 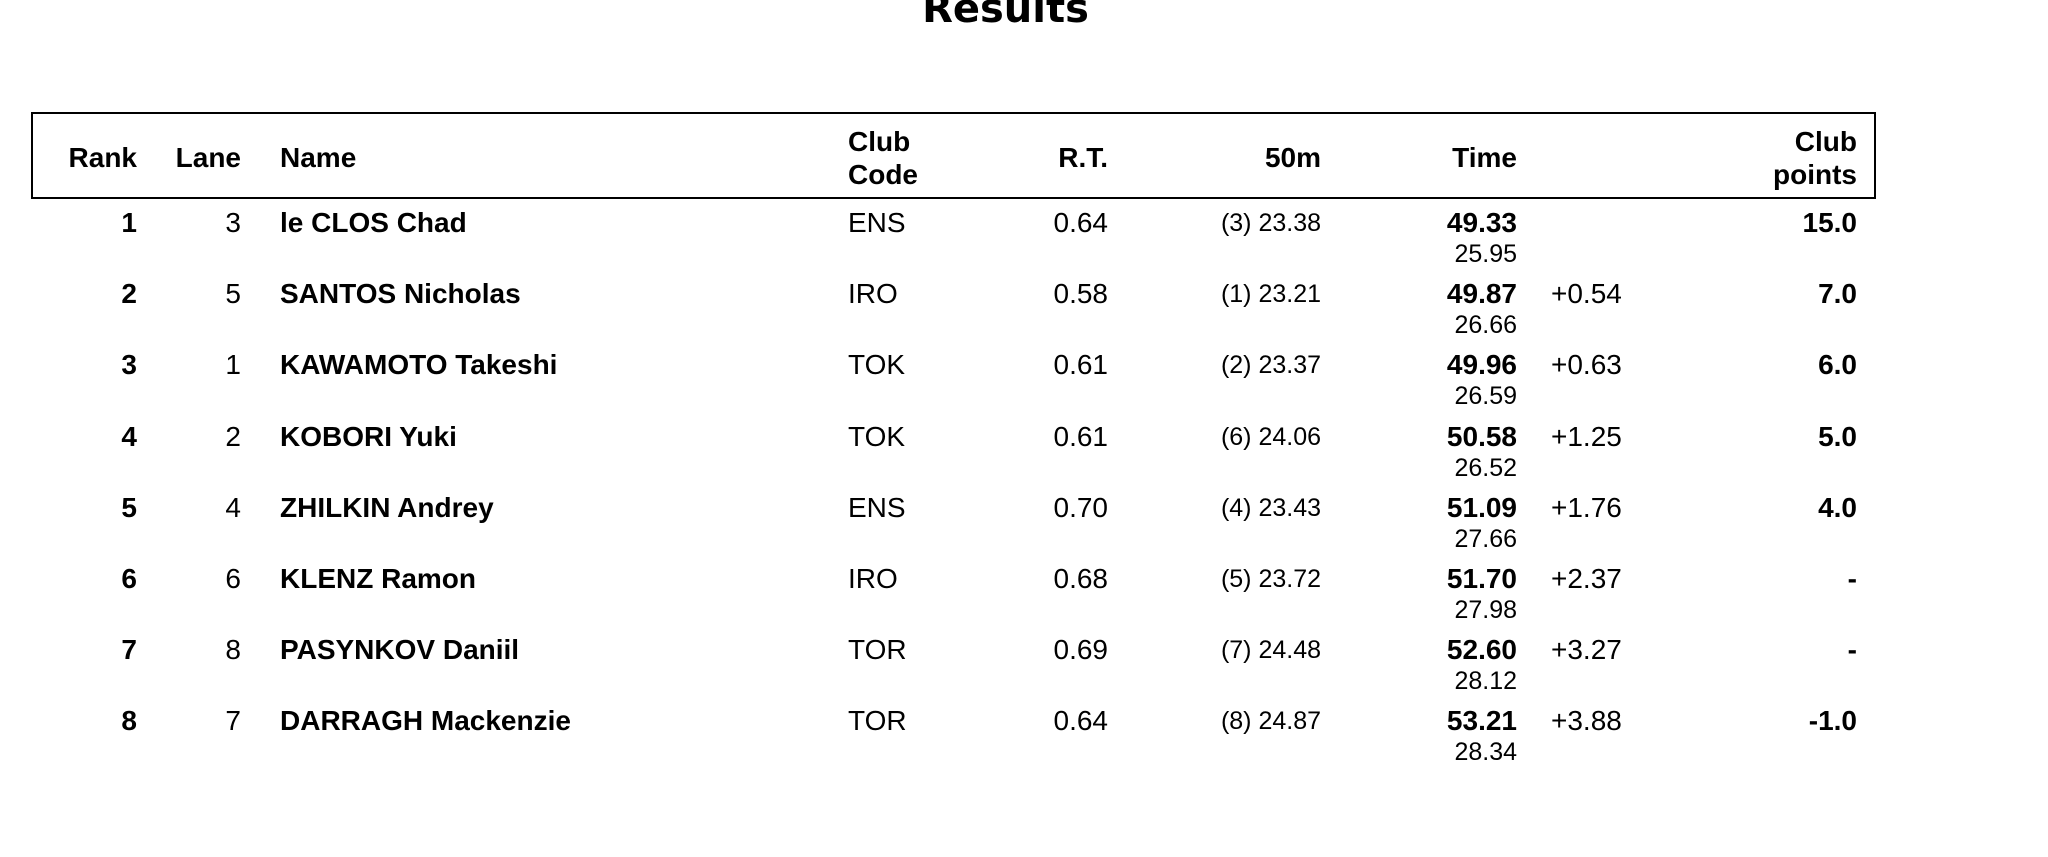 I want to click on club-points-cell: 5.0, so click(x=1837, y=436).